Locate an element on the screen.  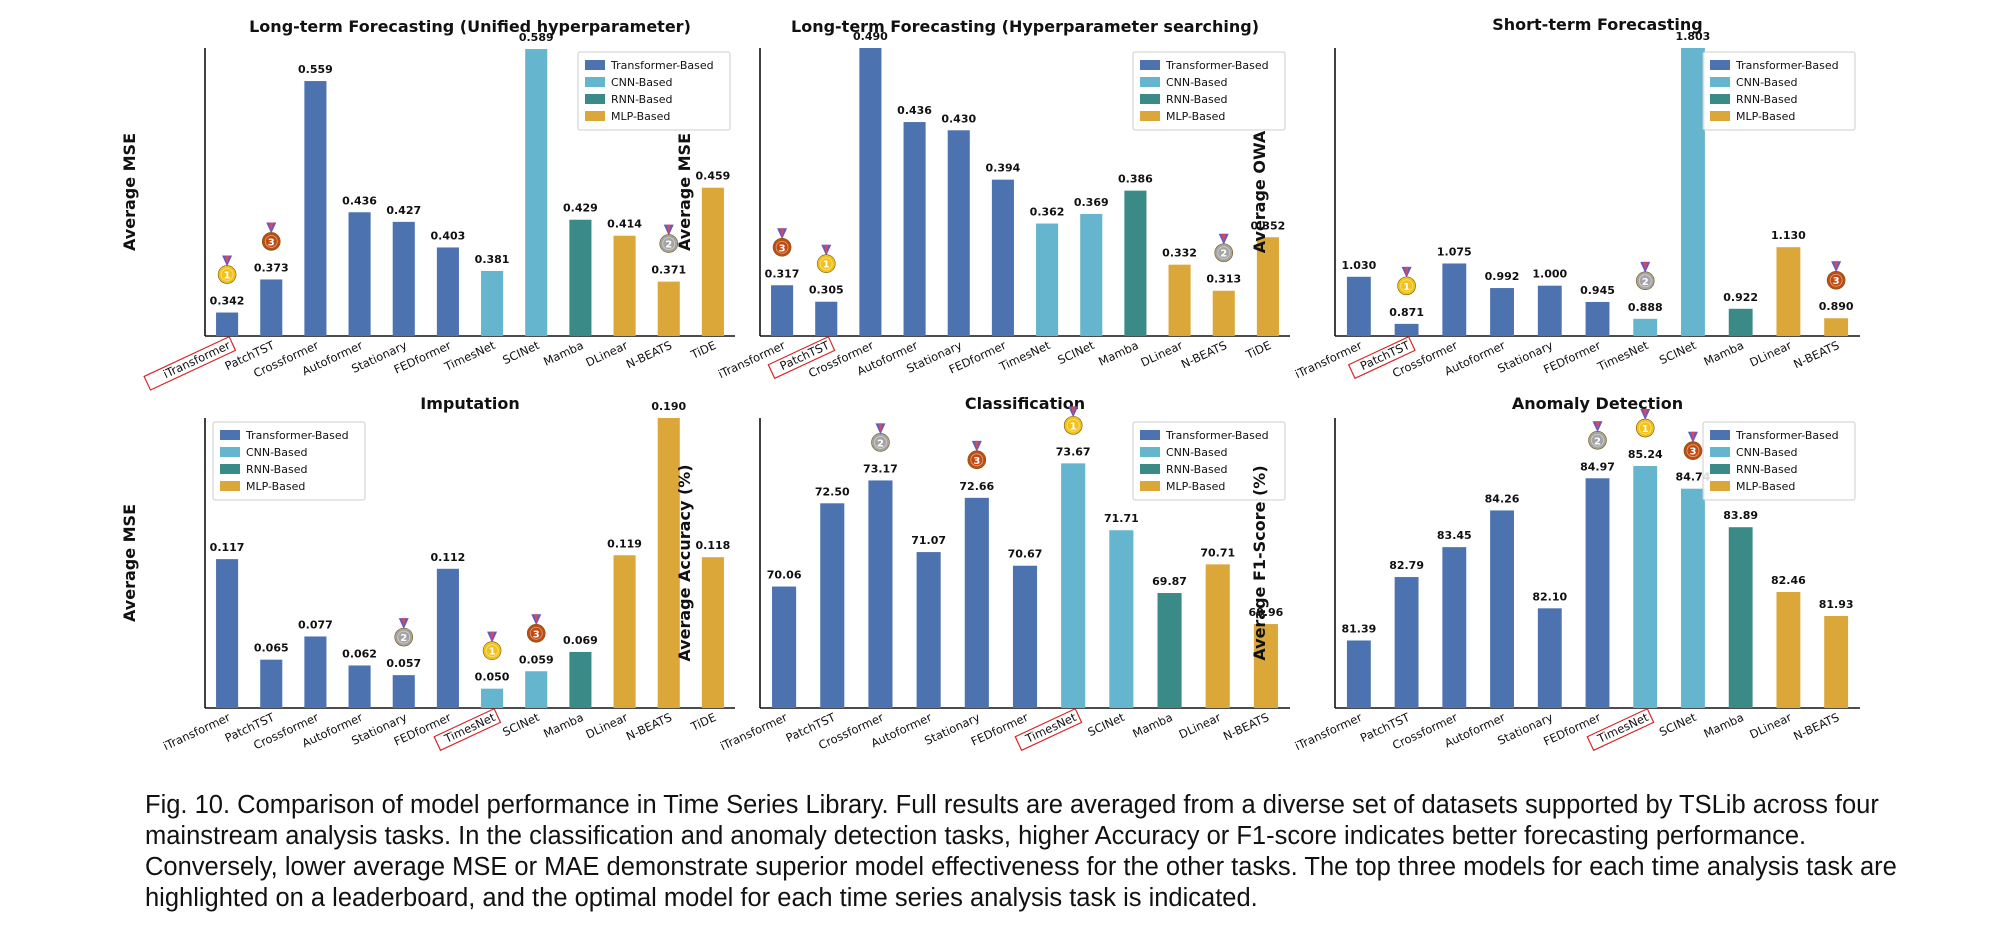
data-label: 0.386 is located at coordinates (1135, 179).